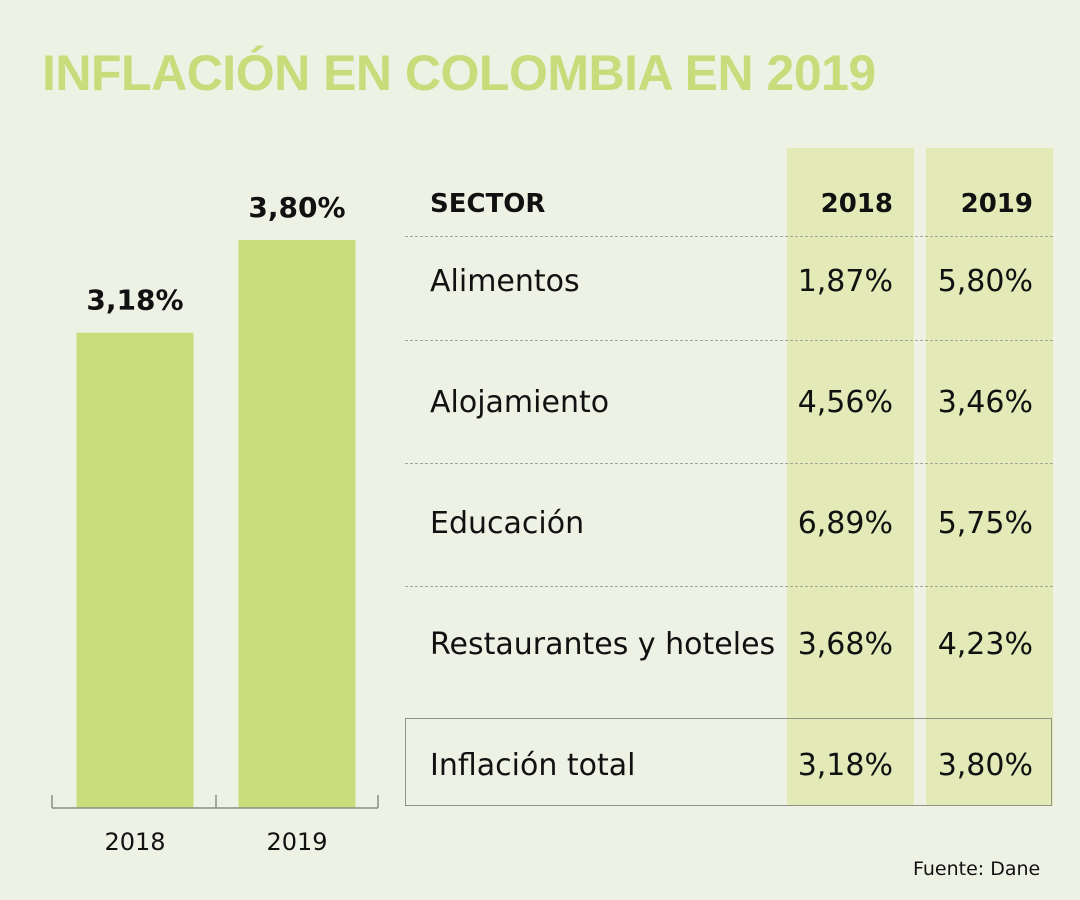  Describe the element at coordinates (296, 842) in the screenshot. I see `x-tick-label: 2019` at that location.